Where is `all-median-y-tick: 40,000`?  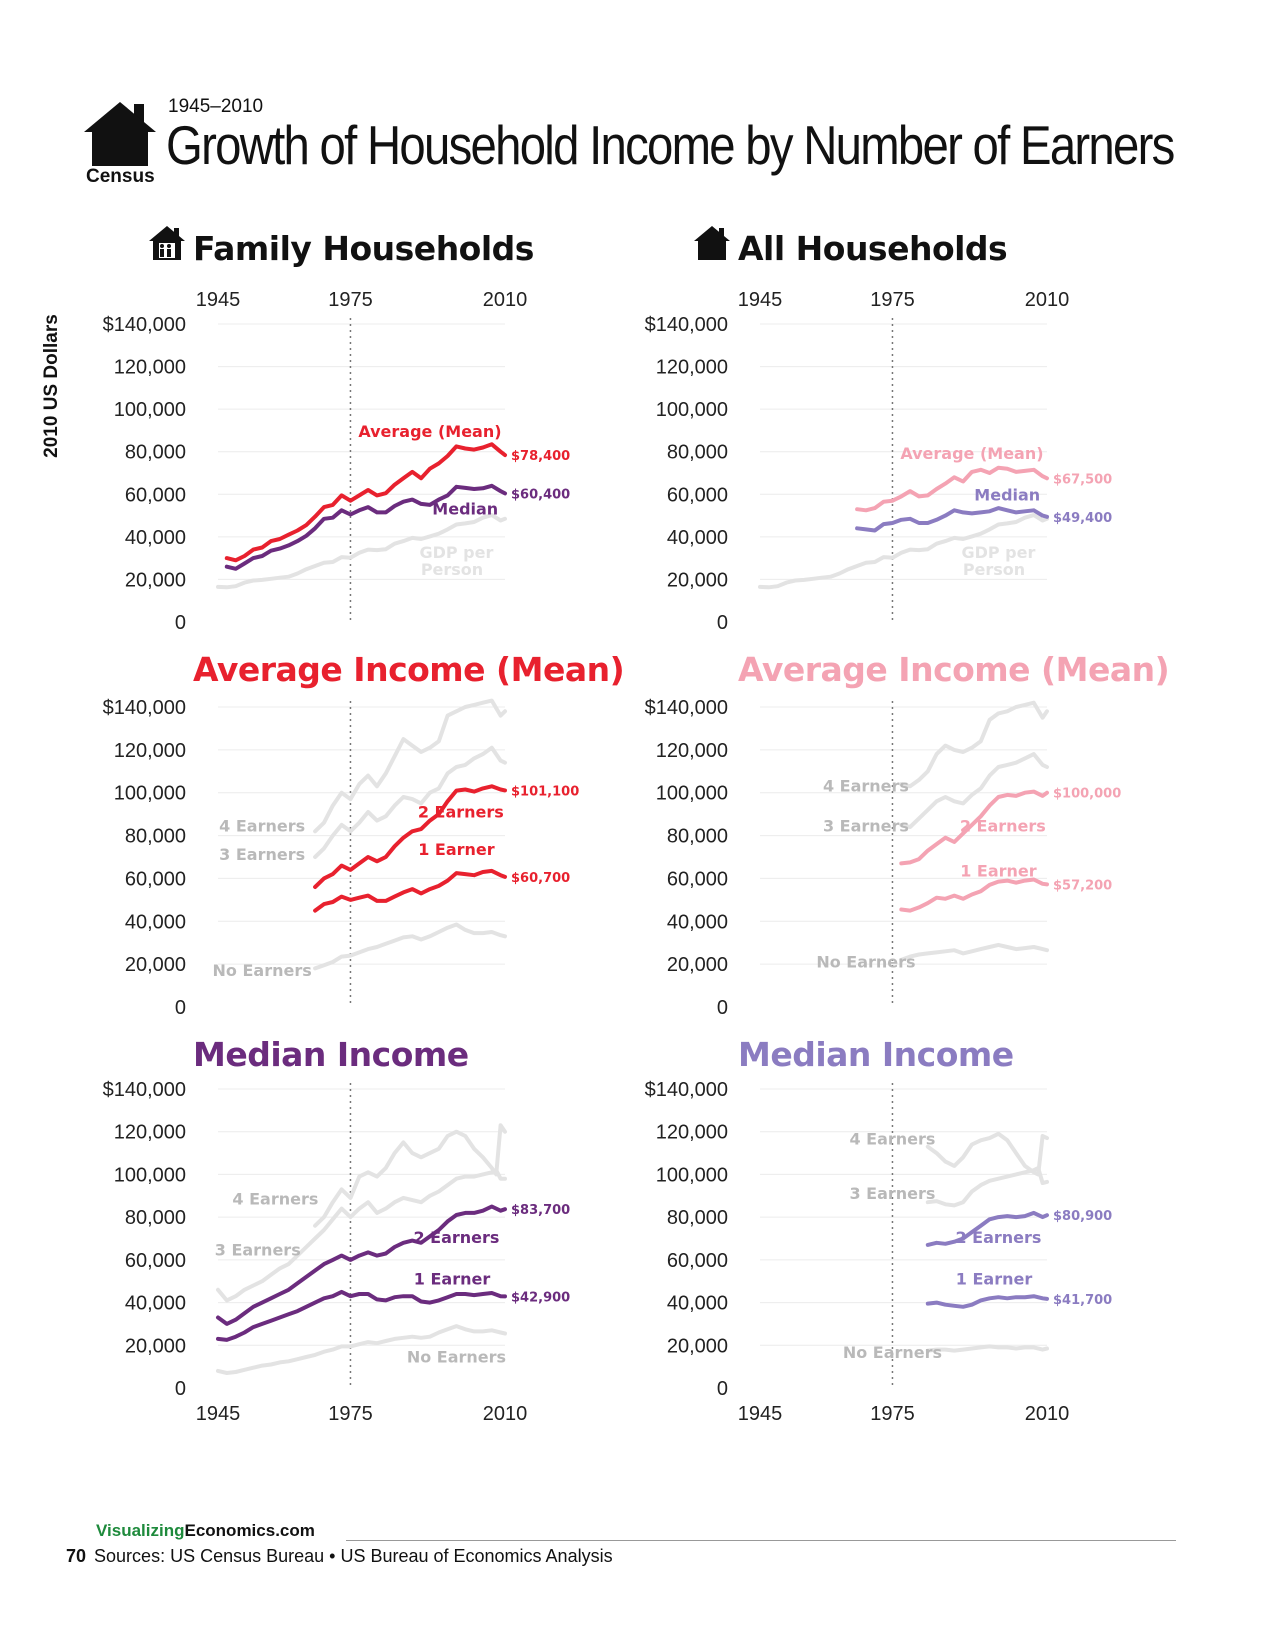 all-median-y-tick: 40,000 is located at coordinates (697, 1304).